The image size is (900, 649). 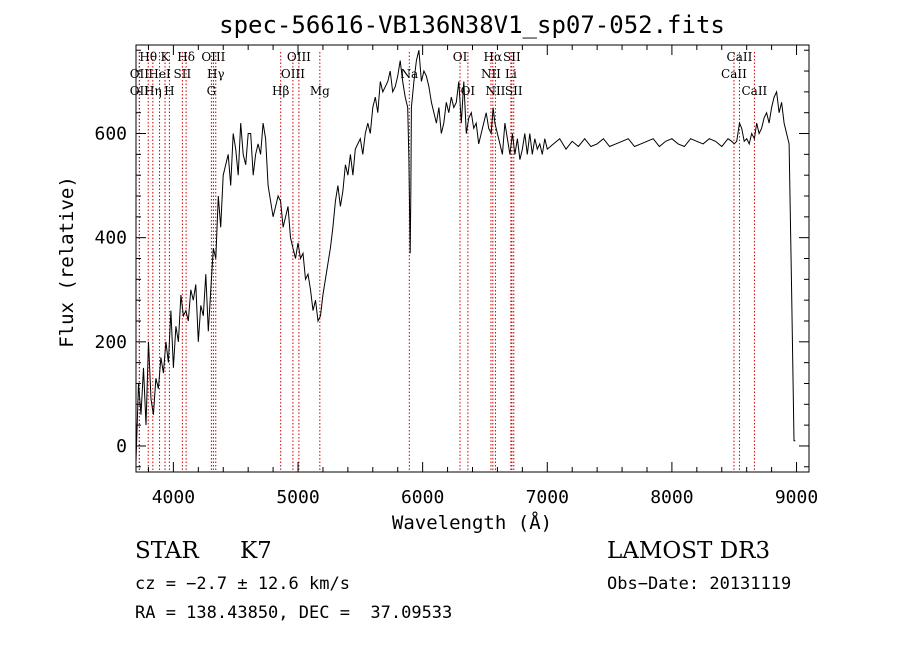 What do you see at coordinates (186, 57) in the screenshot?
I see `line-label: Hδ` at bounding box center [186, 57].